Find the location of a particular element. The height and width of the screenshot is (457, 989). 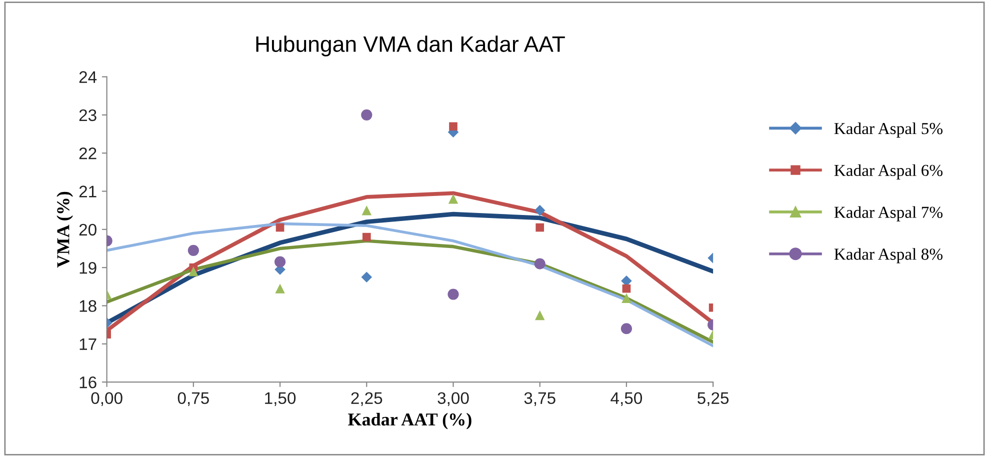

x-tick-label: 5,25 is located at coordinates (713, 399).